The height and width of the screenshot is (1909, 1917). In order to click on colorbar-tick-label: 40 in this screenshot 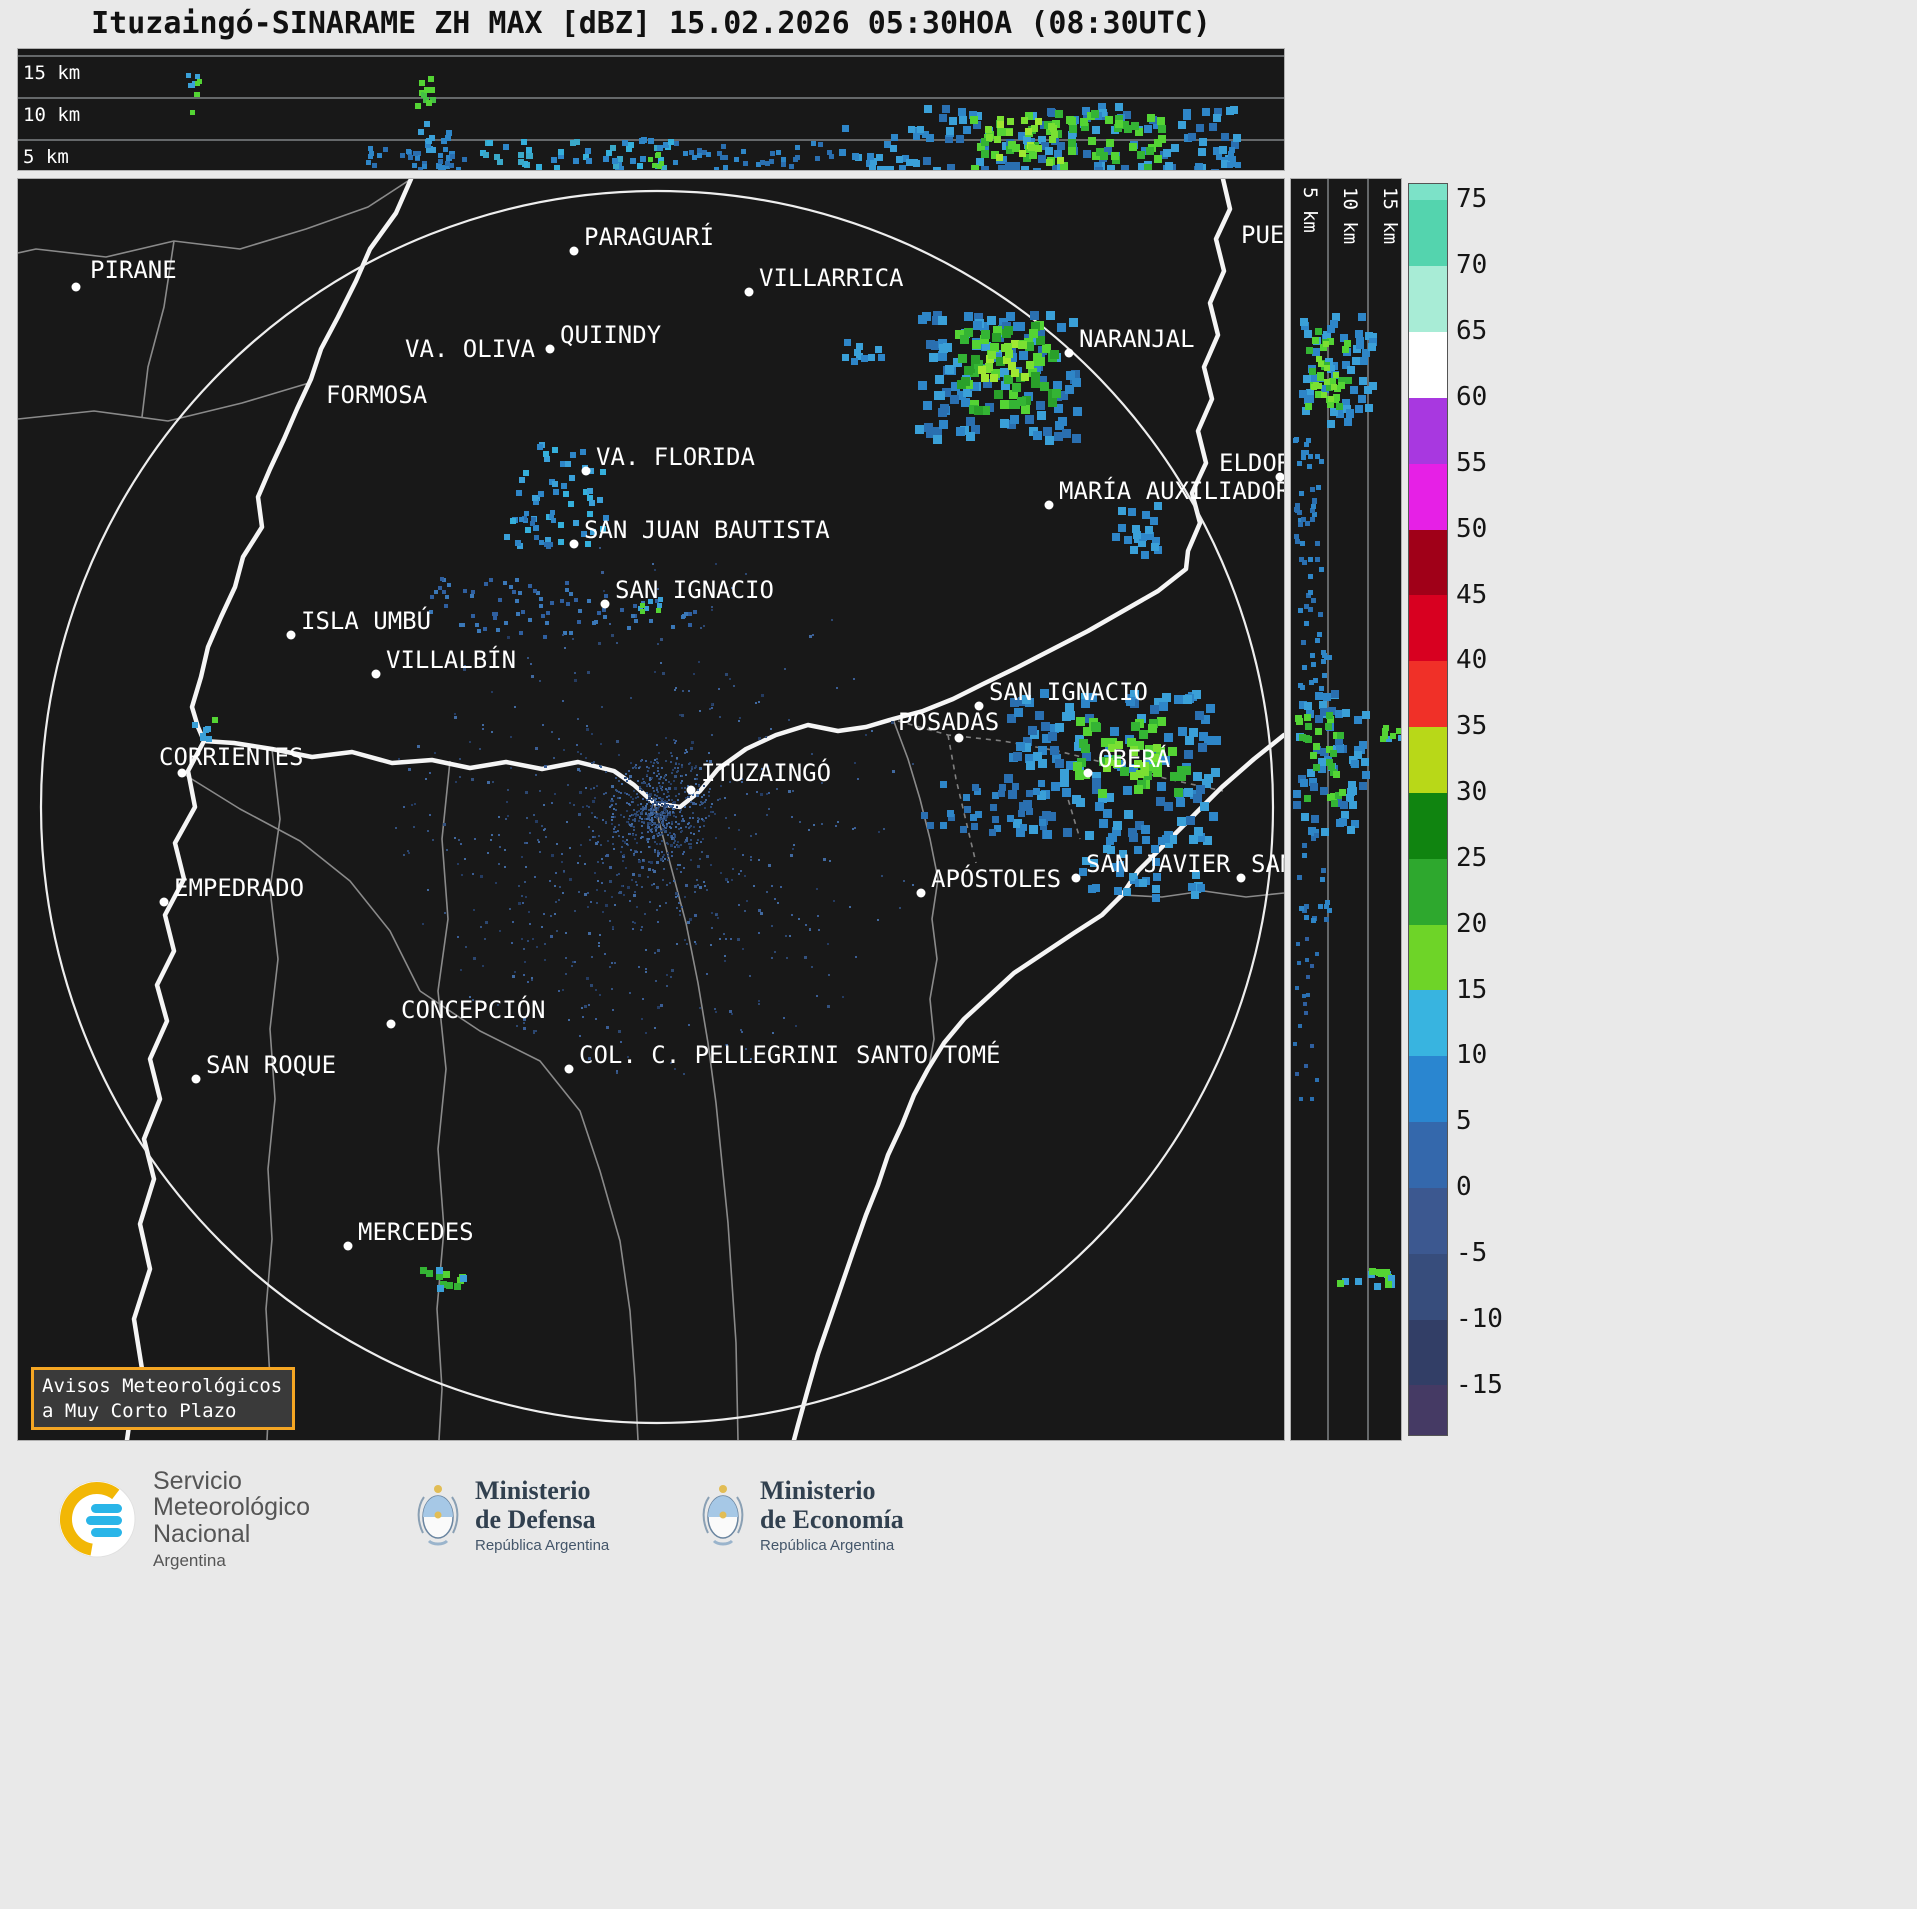, I will do `click(1472, 660)`.